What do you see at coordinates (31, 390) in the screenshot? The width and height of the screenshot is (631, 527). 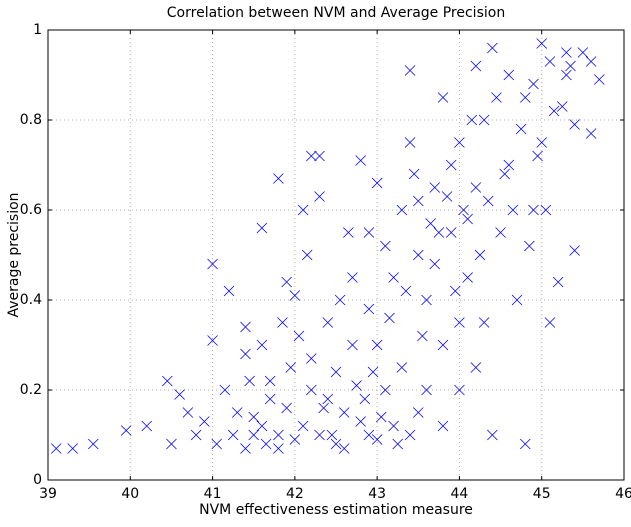 I see `y-tick-label: 0.2` at bounding box center [31, 390].